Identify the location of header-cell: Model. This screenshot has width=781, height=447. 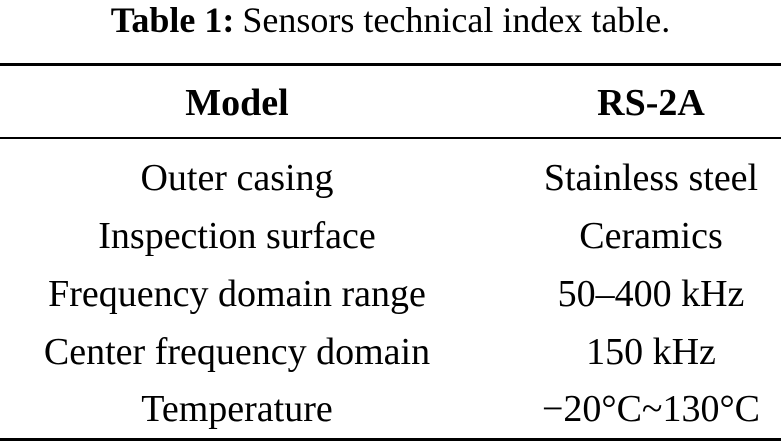
(237, 103).